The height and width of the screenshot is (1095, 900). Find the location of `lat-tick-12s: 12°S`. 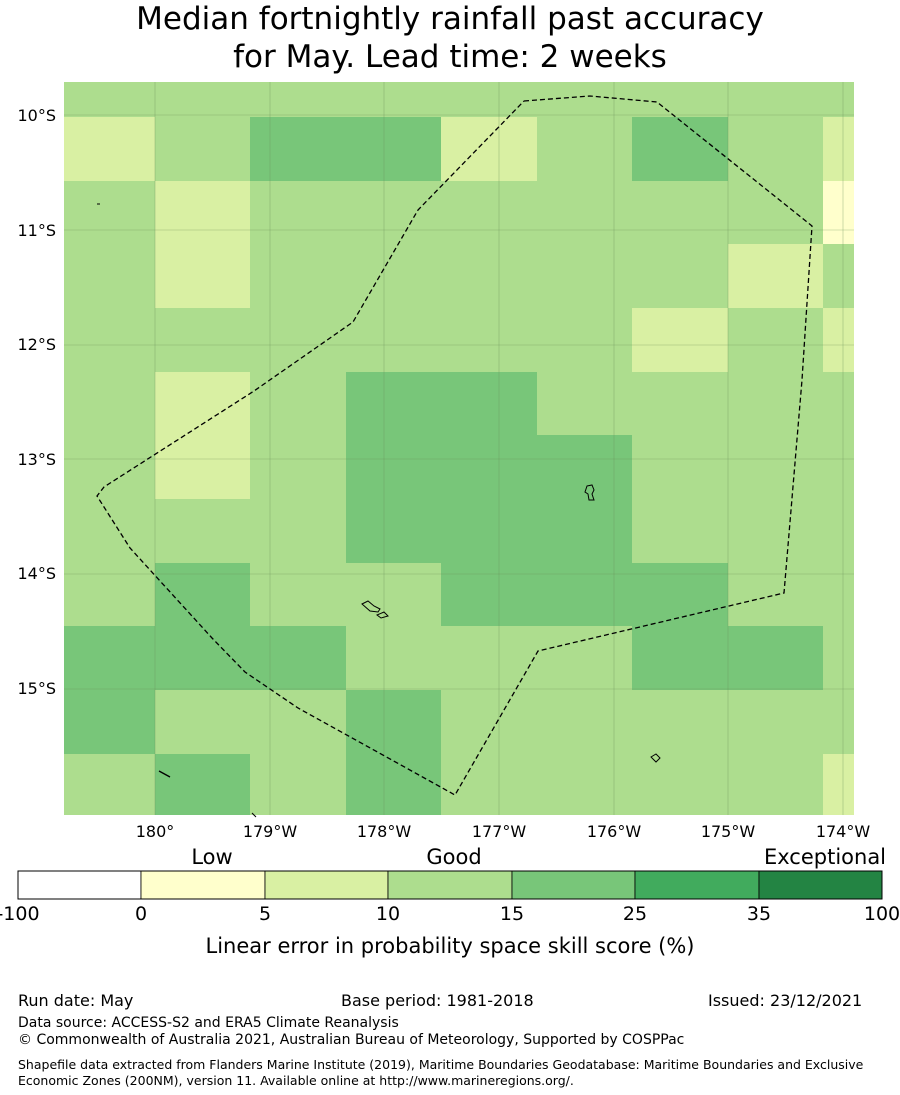

lat-tick-12s: 12°S is located at coordinates (36, 344).